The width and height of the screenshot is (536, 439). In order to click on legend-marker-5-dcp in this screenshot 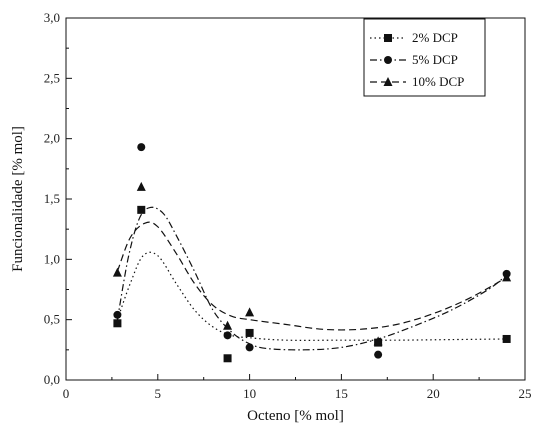, I will do `click(388, 60)`.